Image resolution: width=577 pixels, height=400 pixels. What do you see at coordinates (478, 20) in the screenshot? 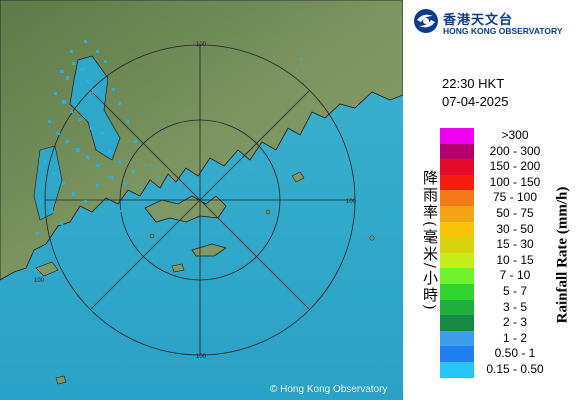
I see `logo-chinese-text: 香港天文台` at bounding box center [478, 20].